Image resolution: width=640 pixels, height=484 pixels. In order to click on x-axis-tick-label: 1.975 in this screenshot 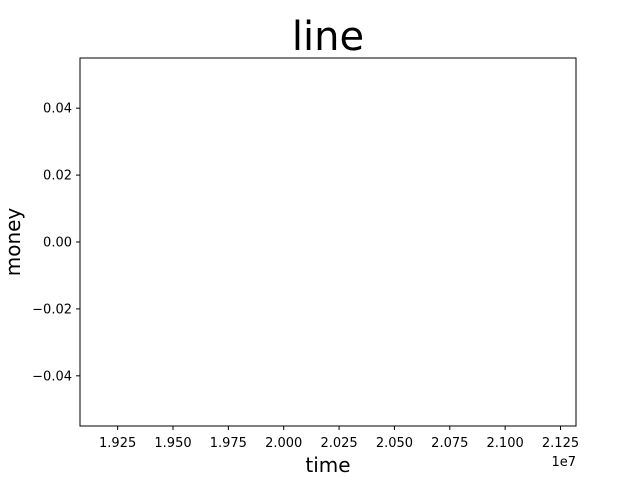, I will do `click(228, 443)`.